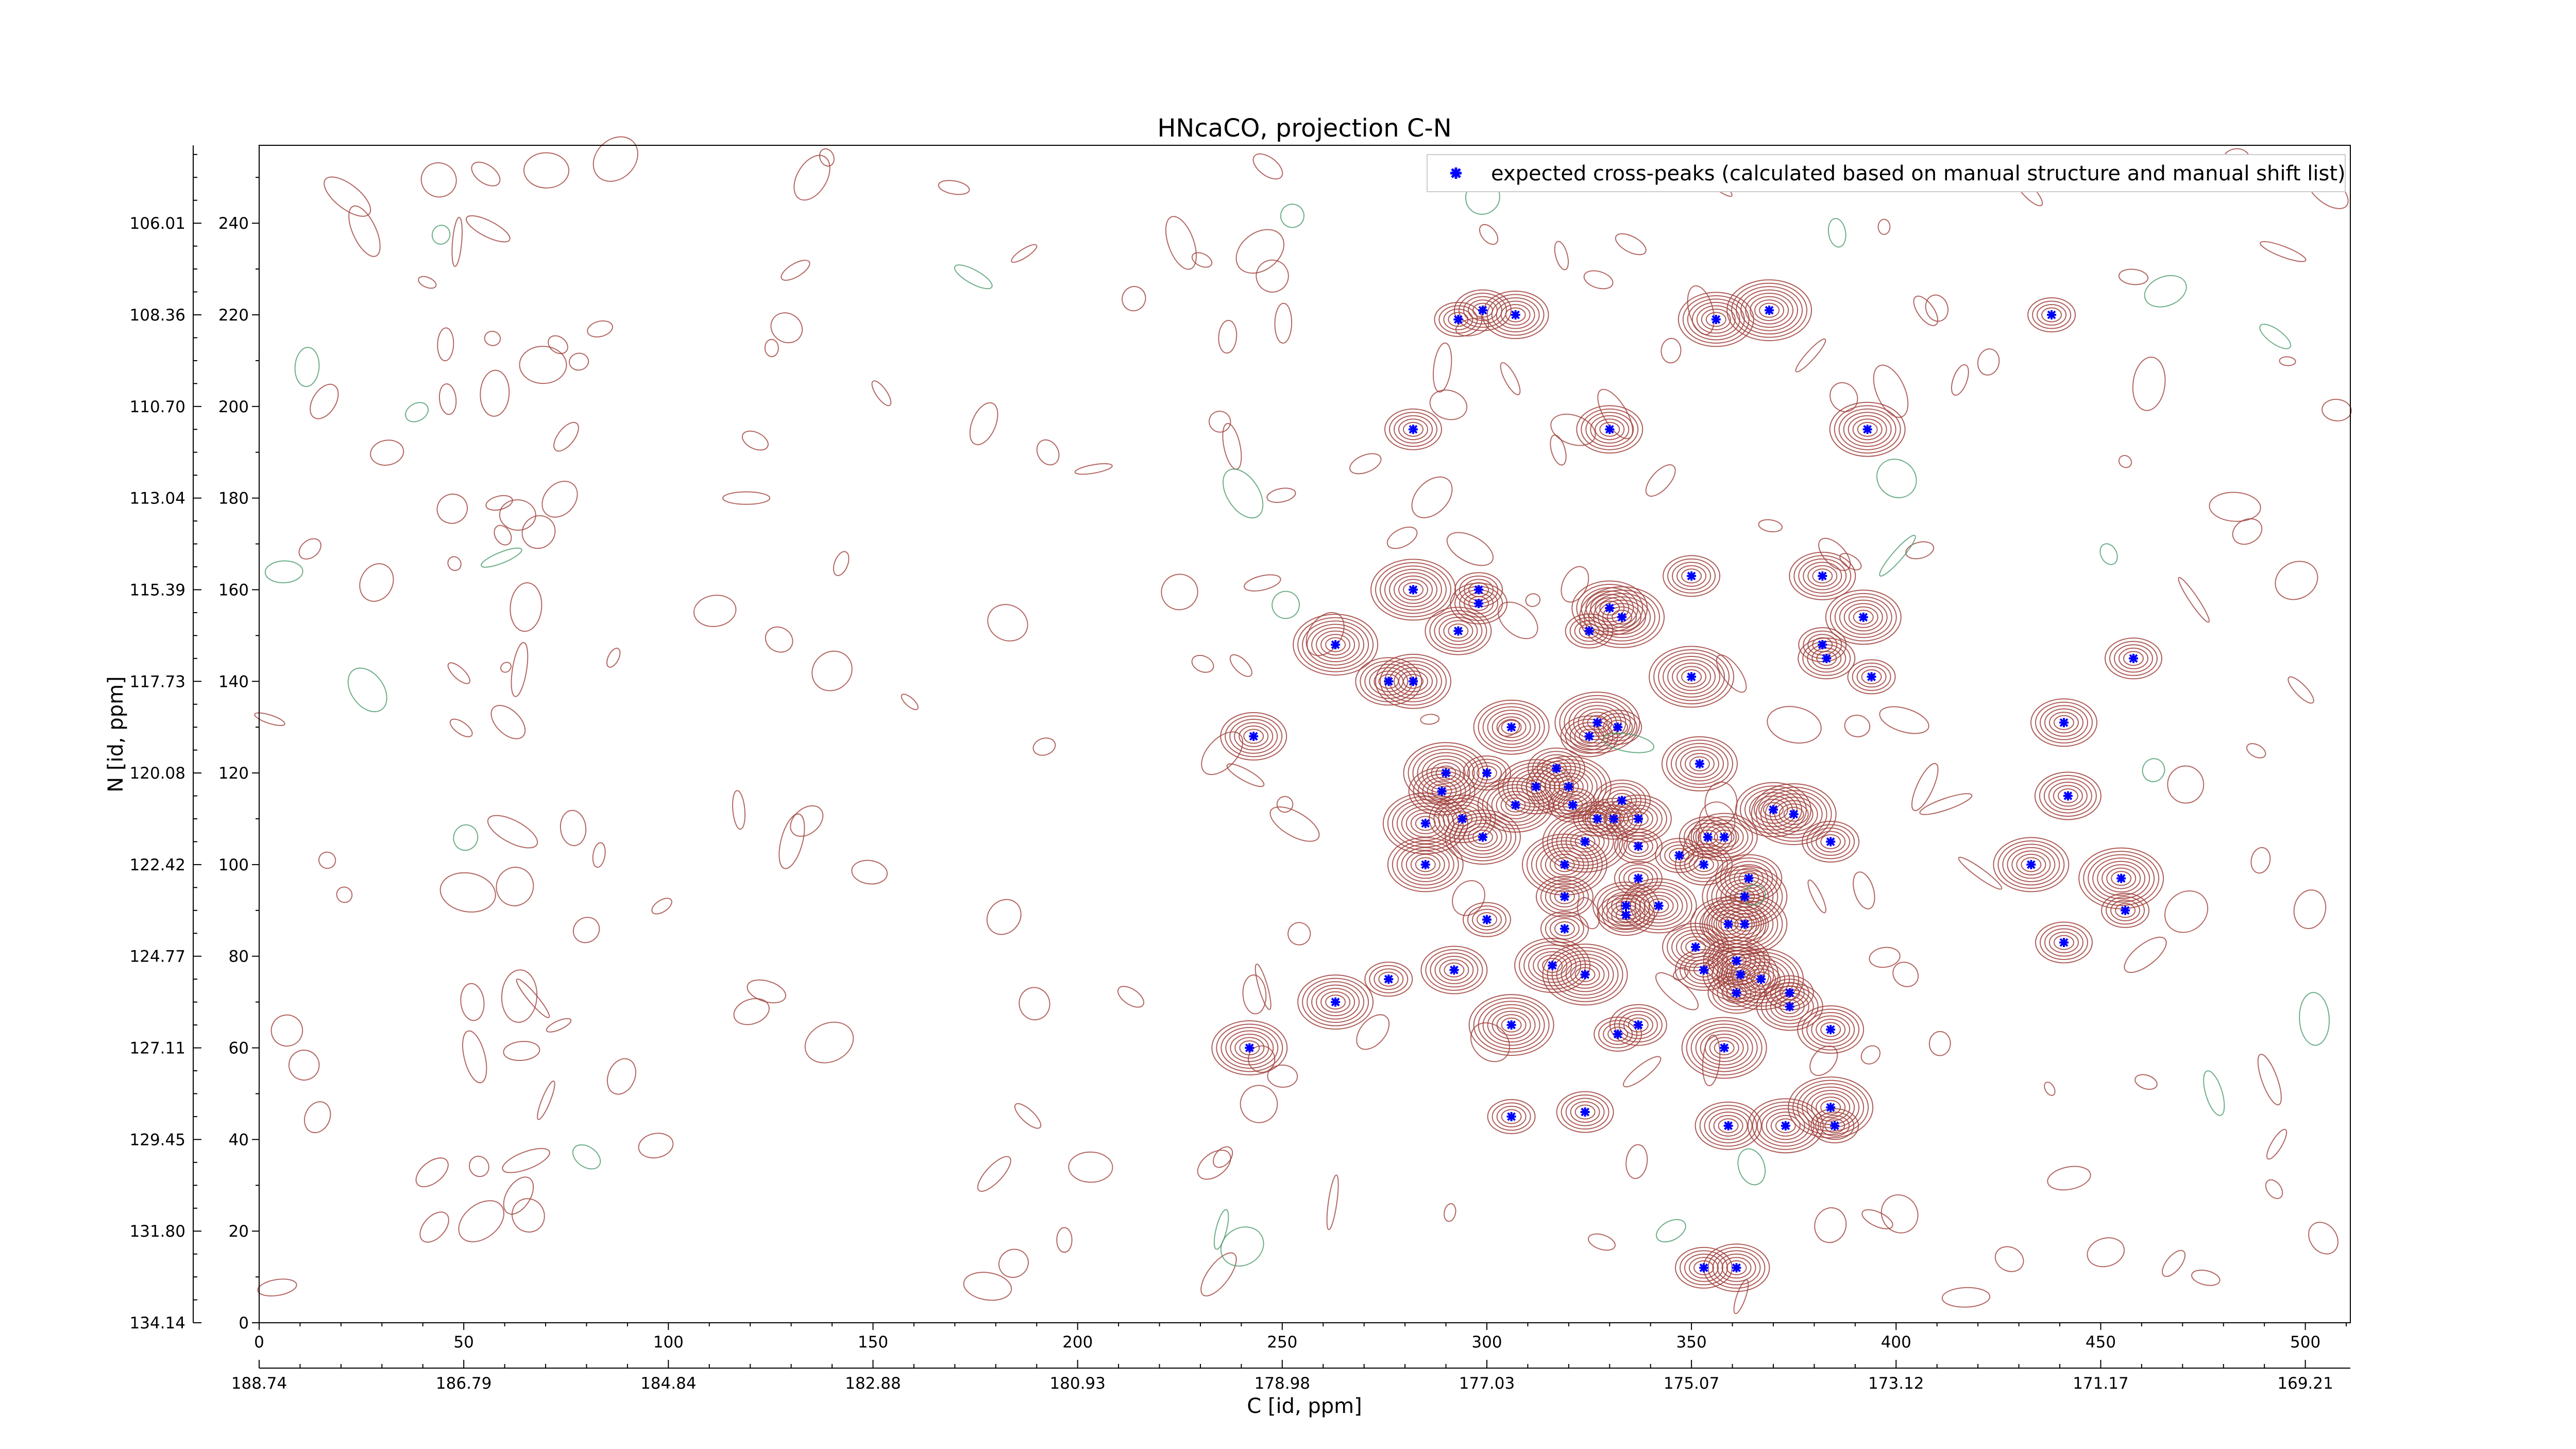 Image resolution: width=2576 pixels, height=1449 pixels. Describe the element at coordinates (233, 773) in the screenshot. I see `y-tick-label: 120` at that location.